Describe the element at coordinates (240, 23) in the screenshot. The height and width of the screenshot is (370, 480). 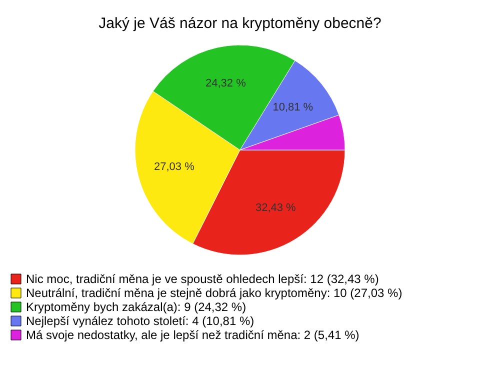
I see `chart-title: Jaký je Váš názor na kryptoměny obecně?` at that location.